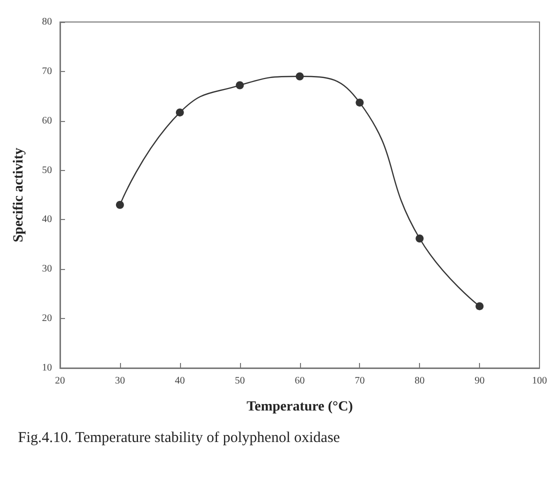 This screenshot has width=550, height=486. What do you see at coordinates (119, 381) in the screenshot?
I see `x-tick-label: 30` at bounding box center [119, 381].